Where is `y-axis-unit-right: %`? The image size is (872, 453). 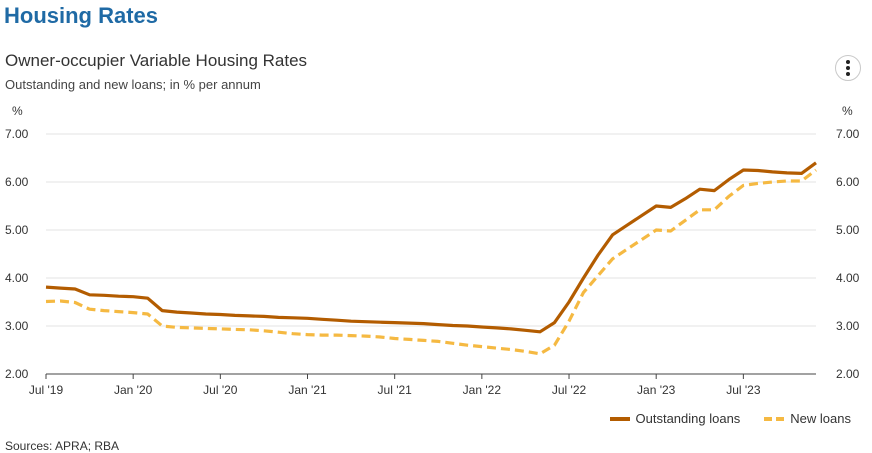
y-axis-unit-right: % is located at coordinates (847, 111).